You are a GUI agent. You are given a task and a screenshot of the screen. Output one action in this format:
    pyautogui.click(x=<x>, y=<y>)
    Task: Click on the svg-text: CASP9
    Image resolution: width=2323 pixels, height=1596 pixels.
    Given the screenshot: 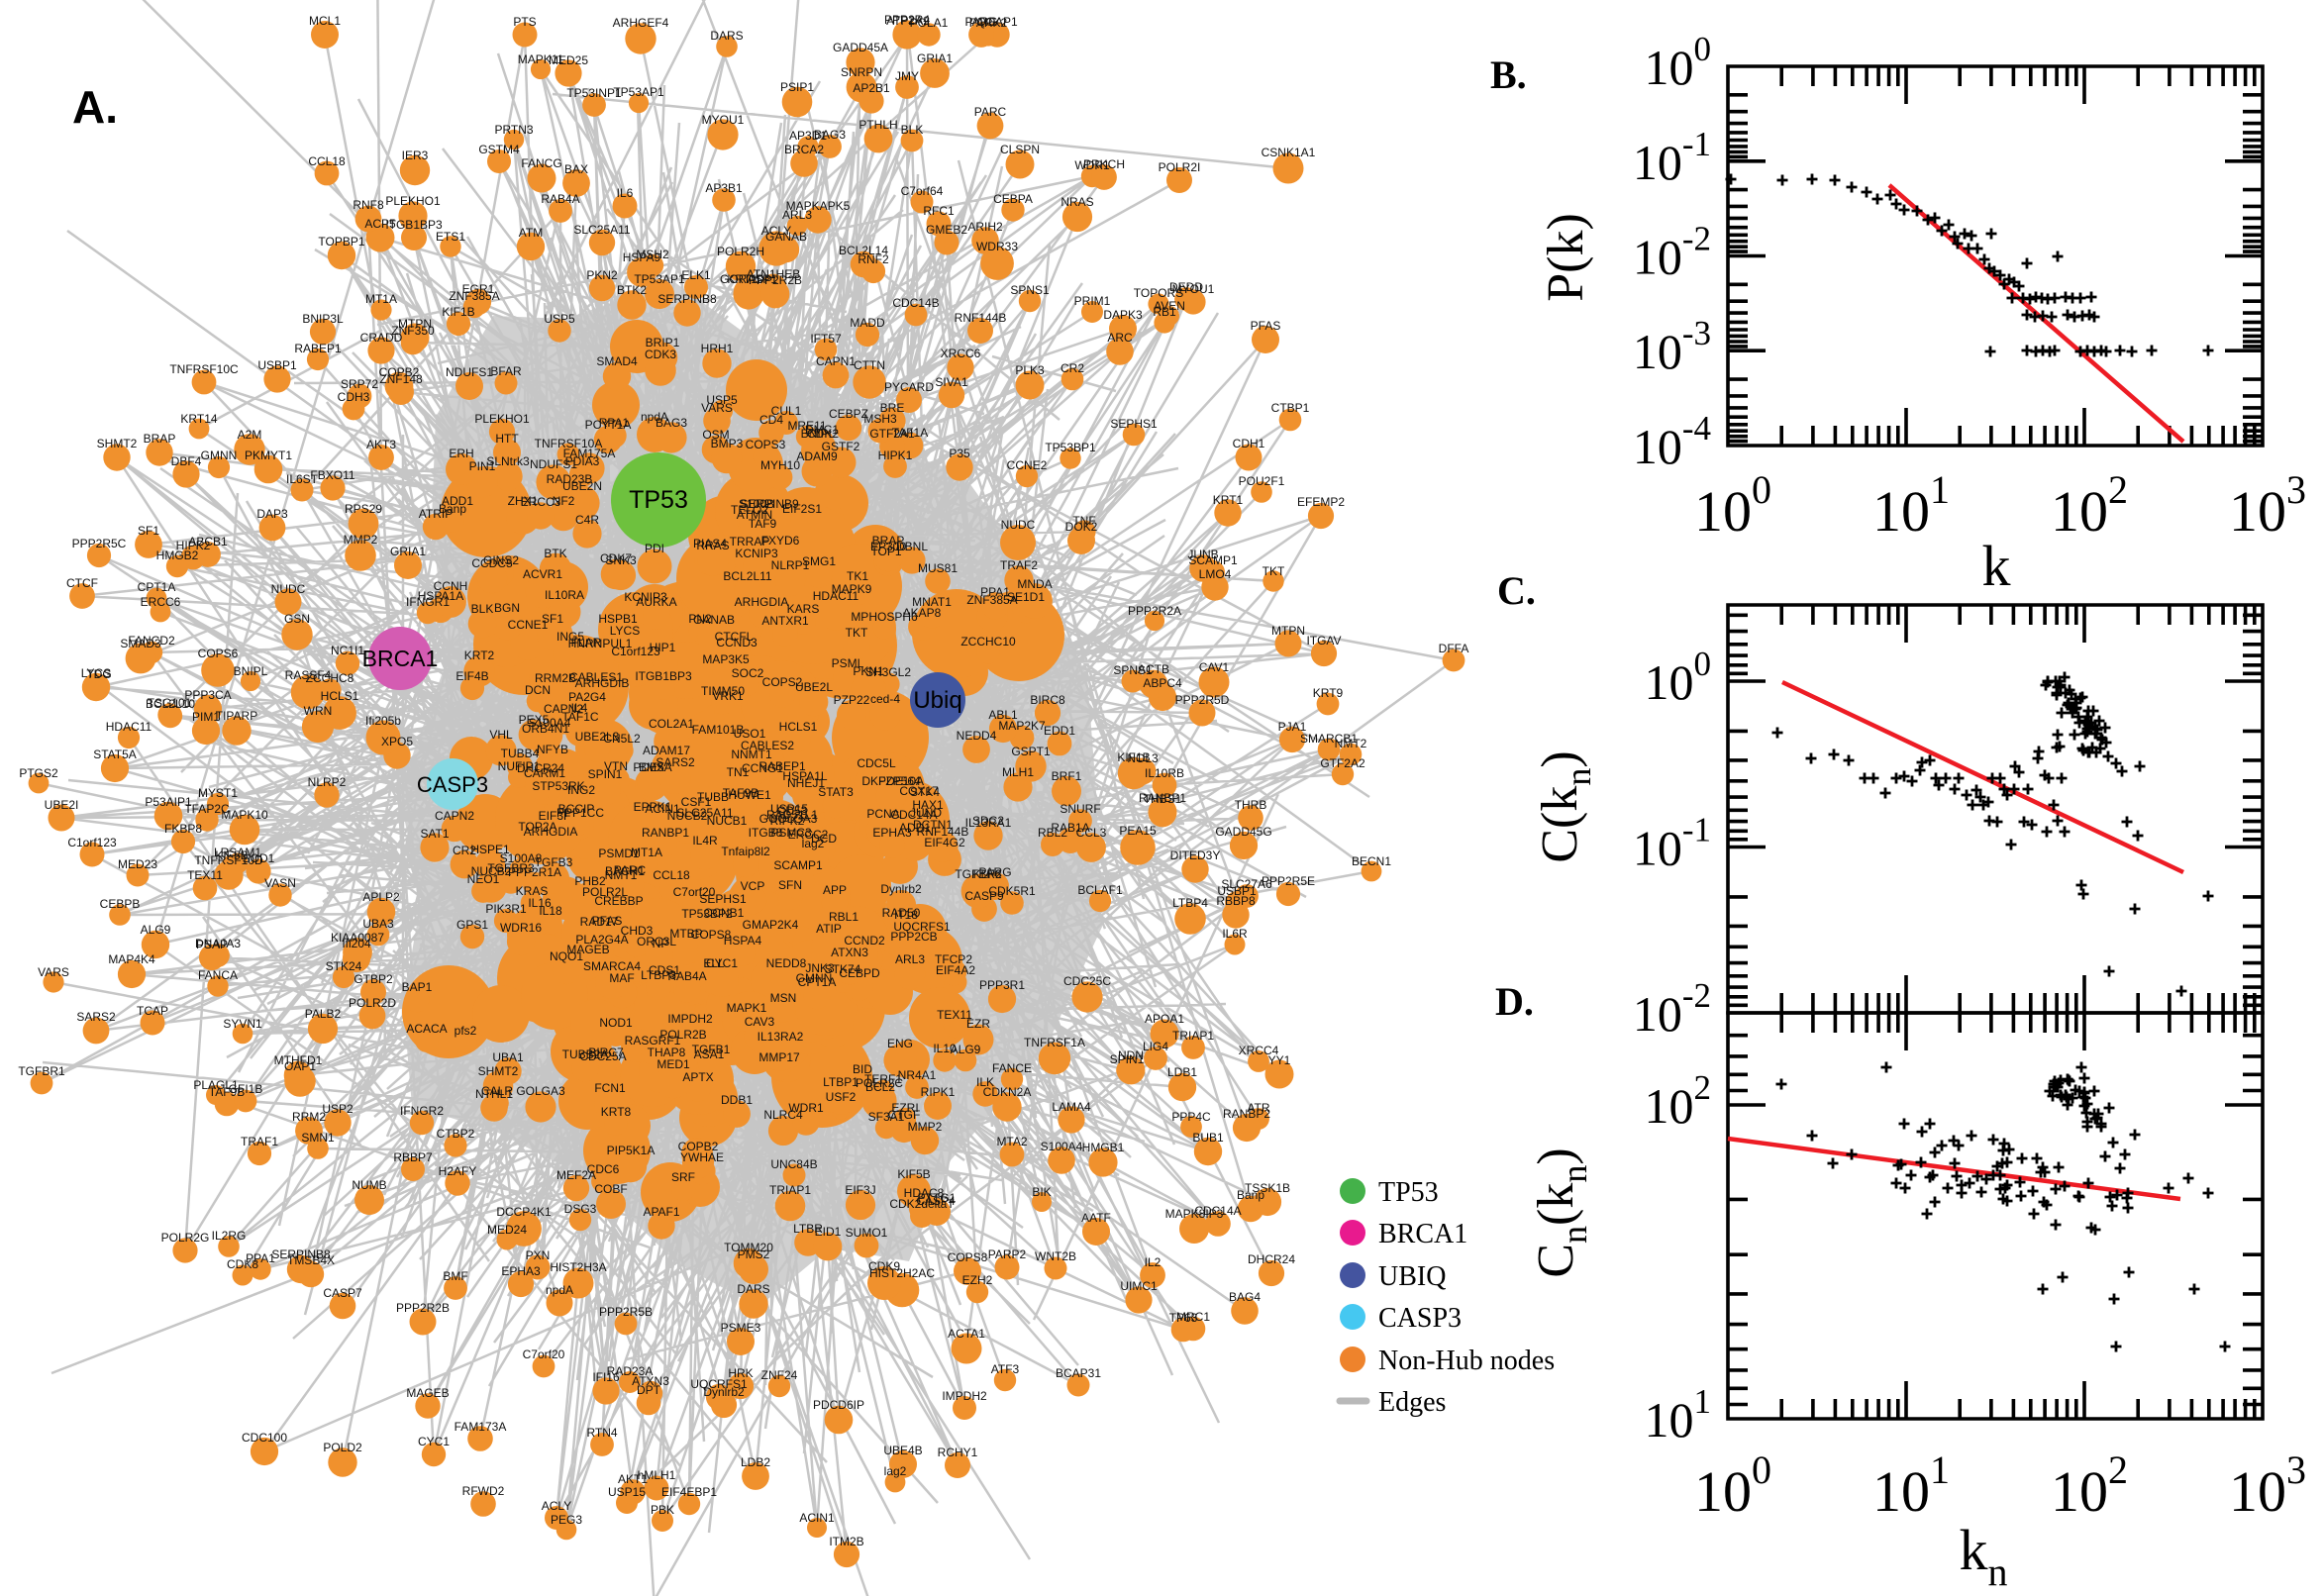 What is the action you would take?
    pyautogui.click(x=984, y=896)
    